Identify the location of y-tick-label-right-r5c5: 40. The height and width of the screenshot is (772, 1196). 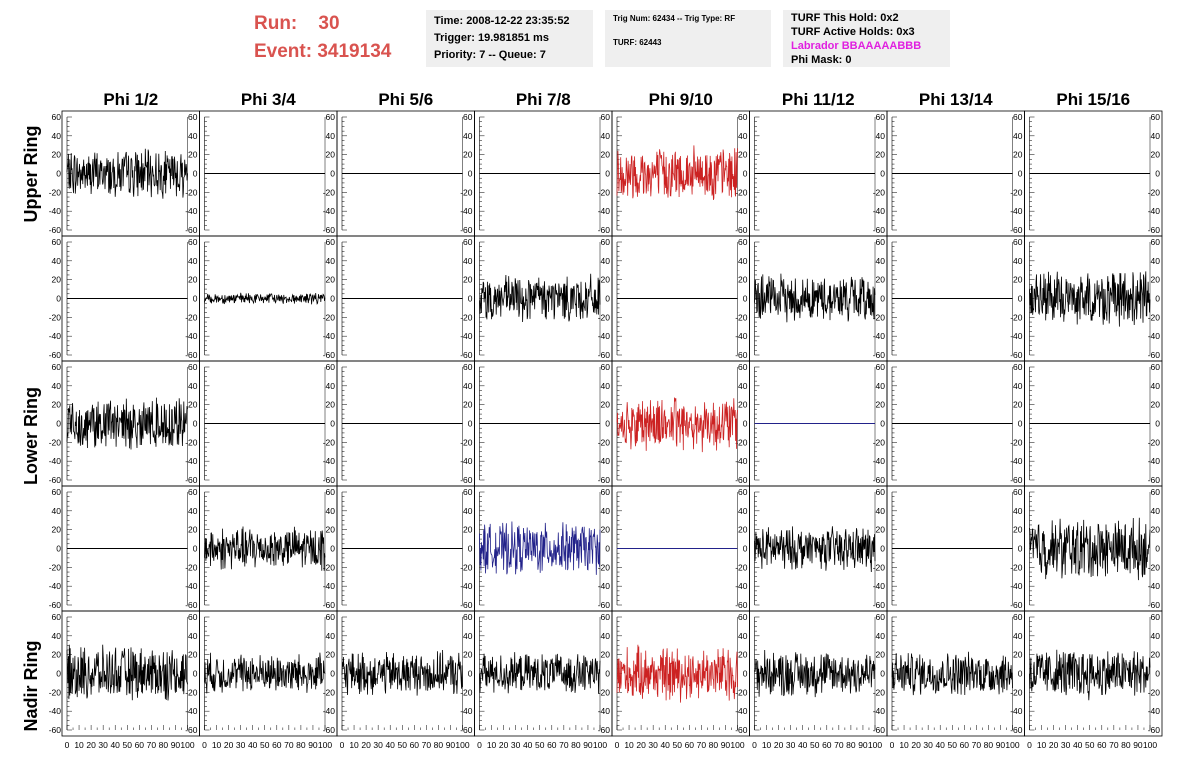
(743, 636).